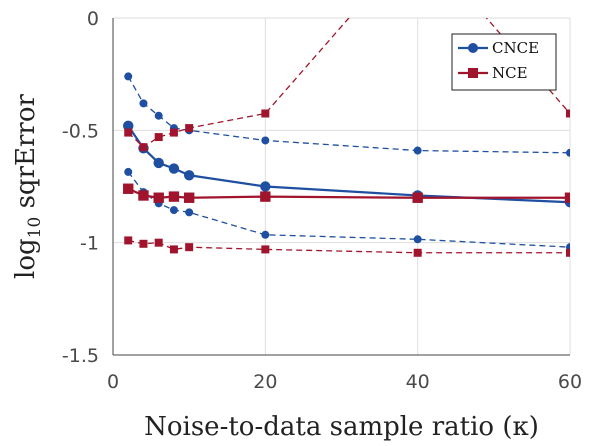 The image size is (589, 446). I want to click on cnce-mean-line, so click(348, 164).